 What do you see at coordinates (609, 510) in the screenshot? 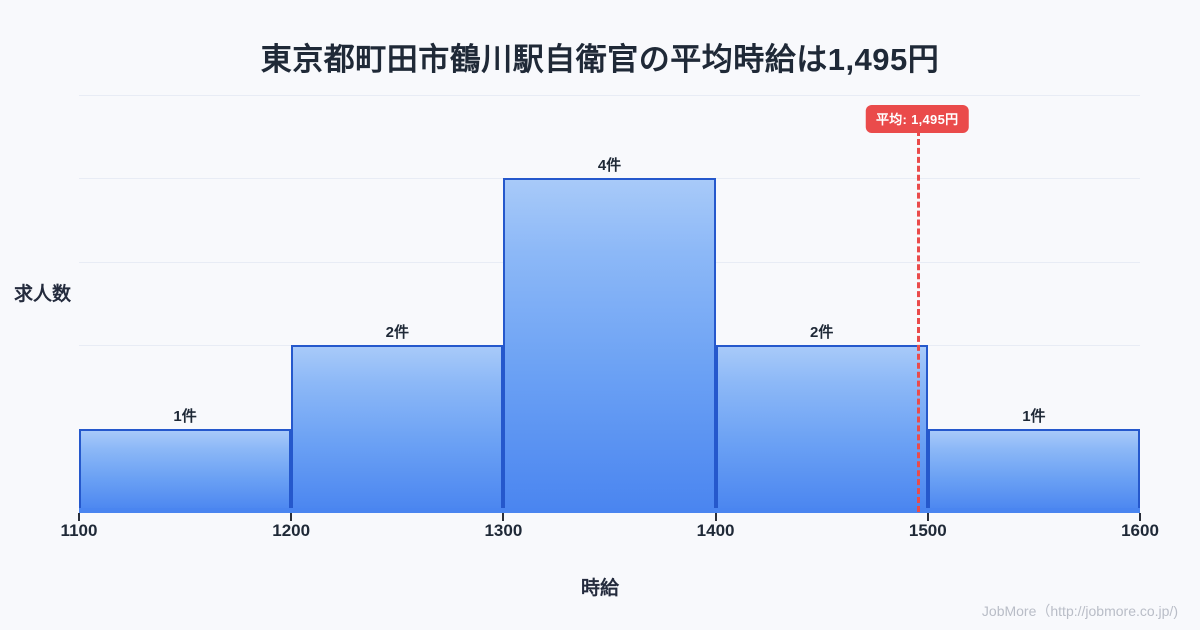
I see `x-axis-line` at bounding box center [609, 510].